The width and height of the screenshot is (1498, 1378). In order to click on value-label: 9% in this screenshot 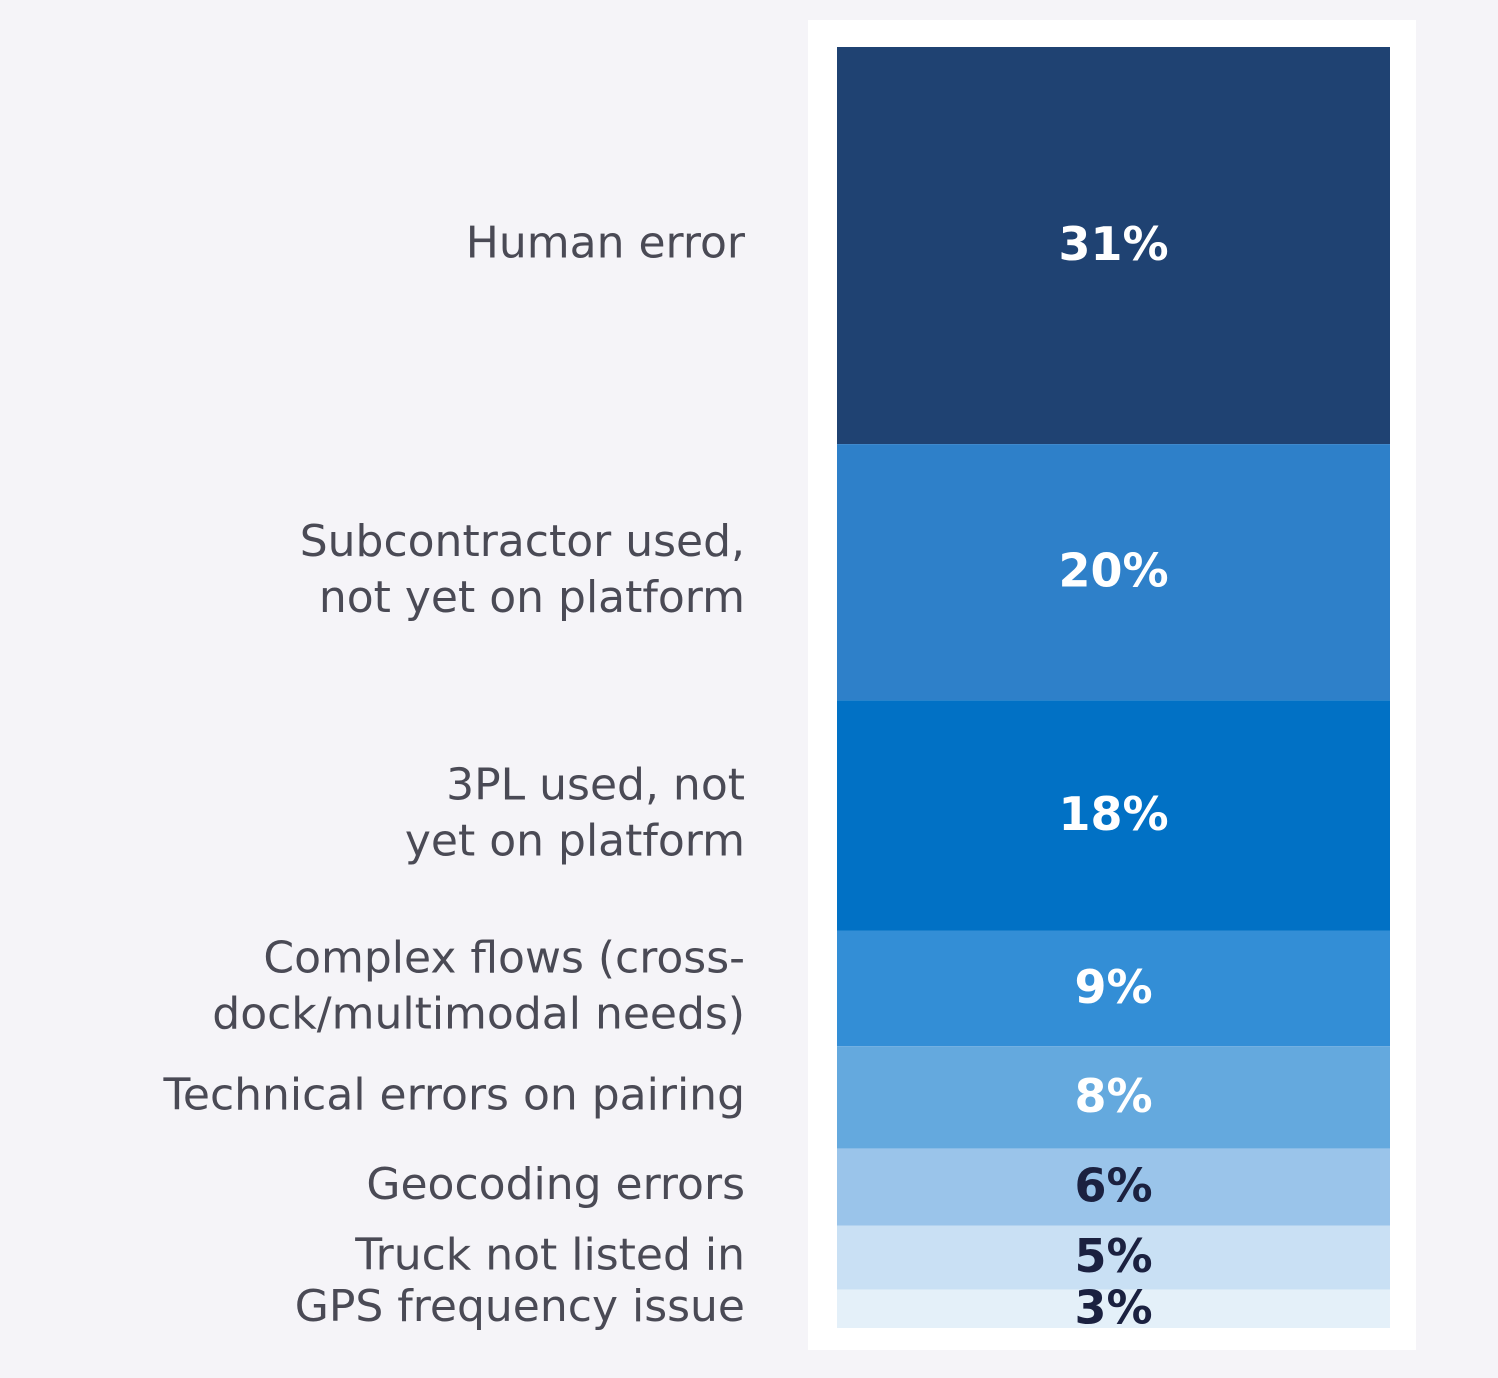, I will do `click(1113, 987)`.